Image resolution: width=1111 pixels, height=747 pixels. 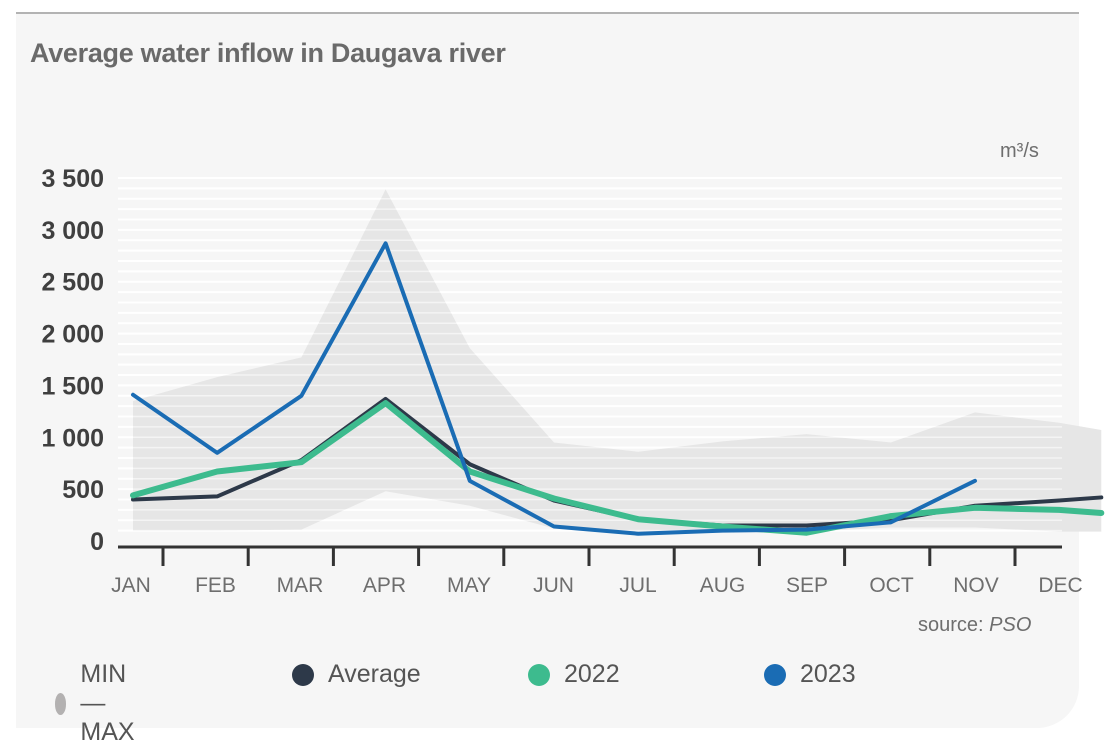 I want to click on x-tick-label: MAR, so click(x=300, y=585).